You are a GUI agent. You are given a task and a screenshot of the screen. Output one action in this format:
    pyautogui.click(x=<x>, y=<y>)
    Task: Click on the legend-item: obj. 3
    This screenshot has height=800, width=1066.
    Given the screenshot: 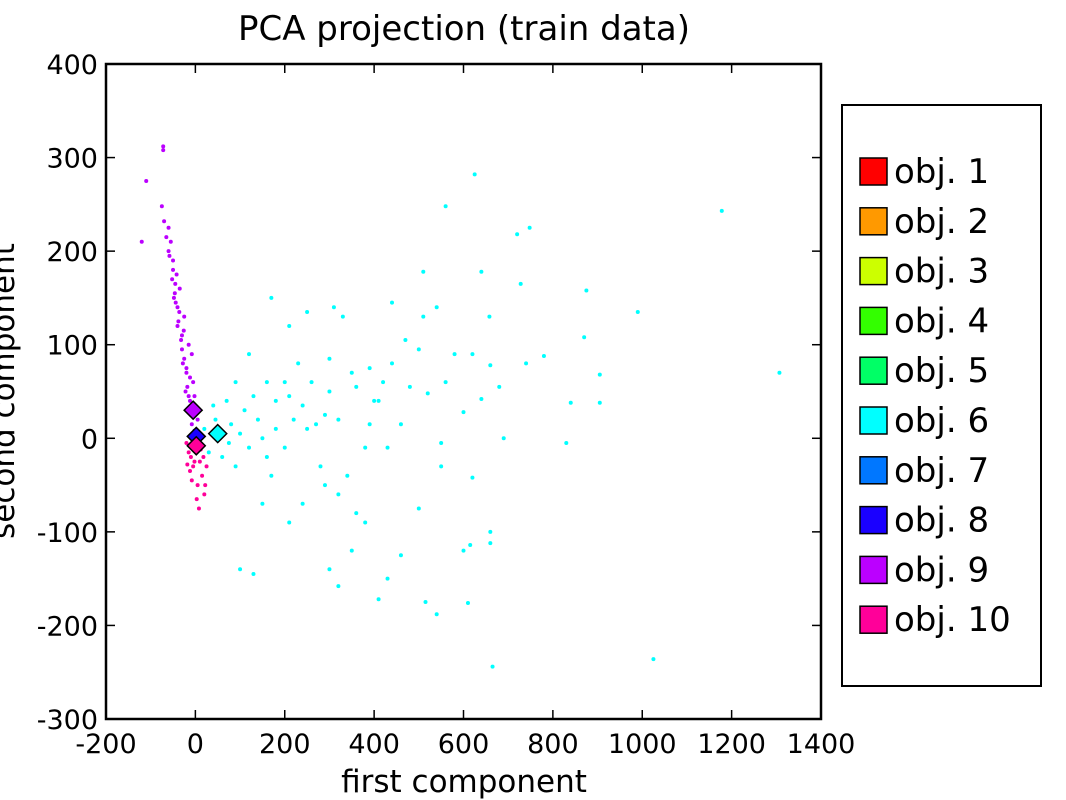 What is the action you would take?
    pyautogui.click(x=924, y=272)
    